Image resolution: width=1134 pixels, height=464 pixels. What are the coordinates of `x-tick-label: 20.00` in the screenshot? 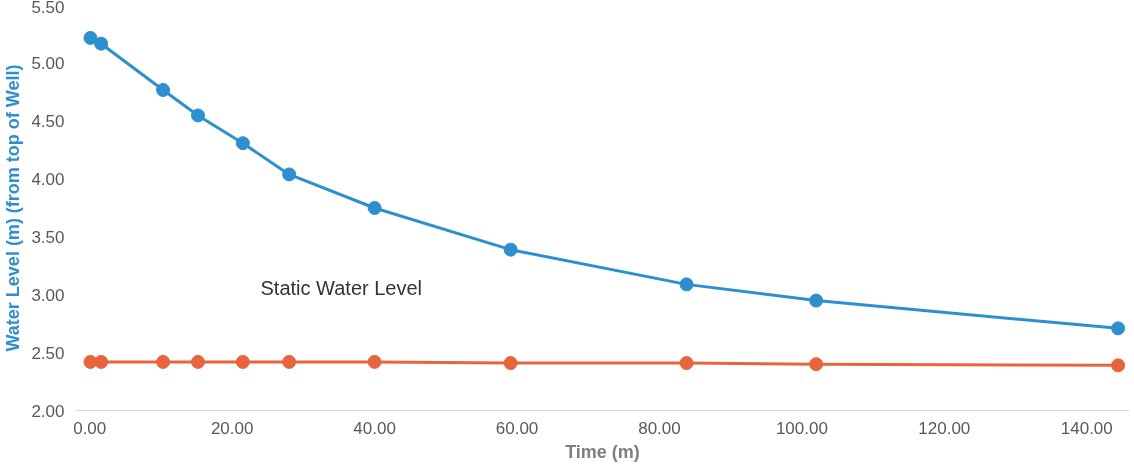 It's located at (232, 428).